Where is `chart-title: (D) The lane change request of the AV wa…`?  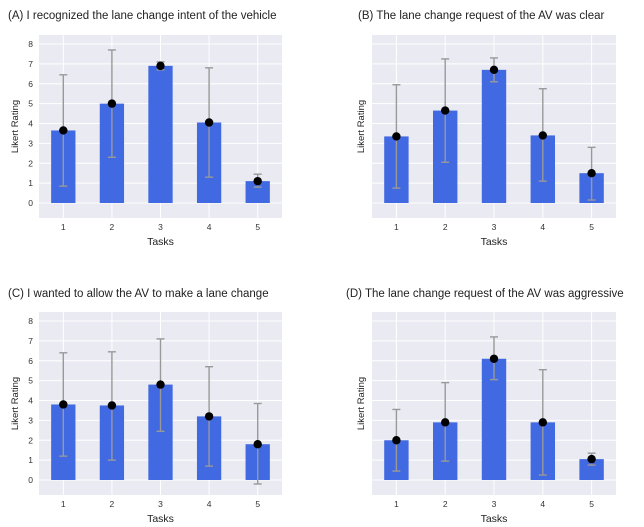 chart-title: (D) The lane change request of the AV wa… is located at coordinates (485, 294).